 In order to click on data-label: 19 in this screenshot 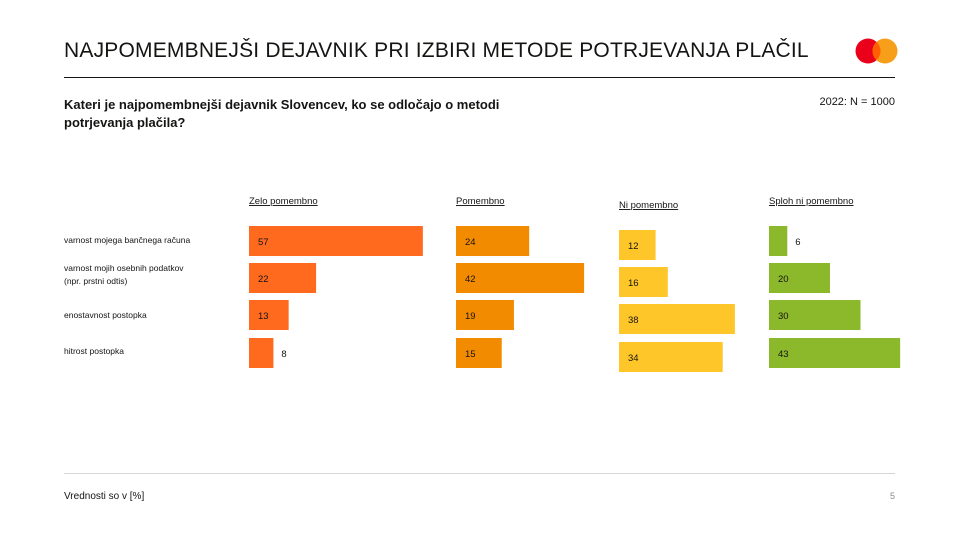, I will do `click(470, 316)`.